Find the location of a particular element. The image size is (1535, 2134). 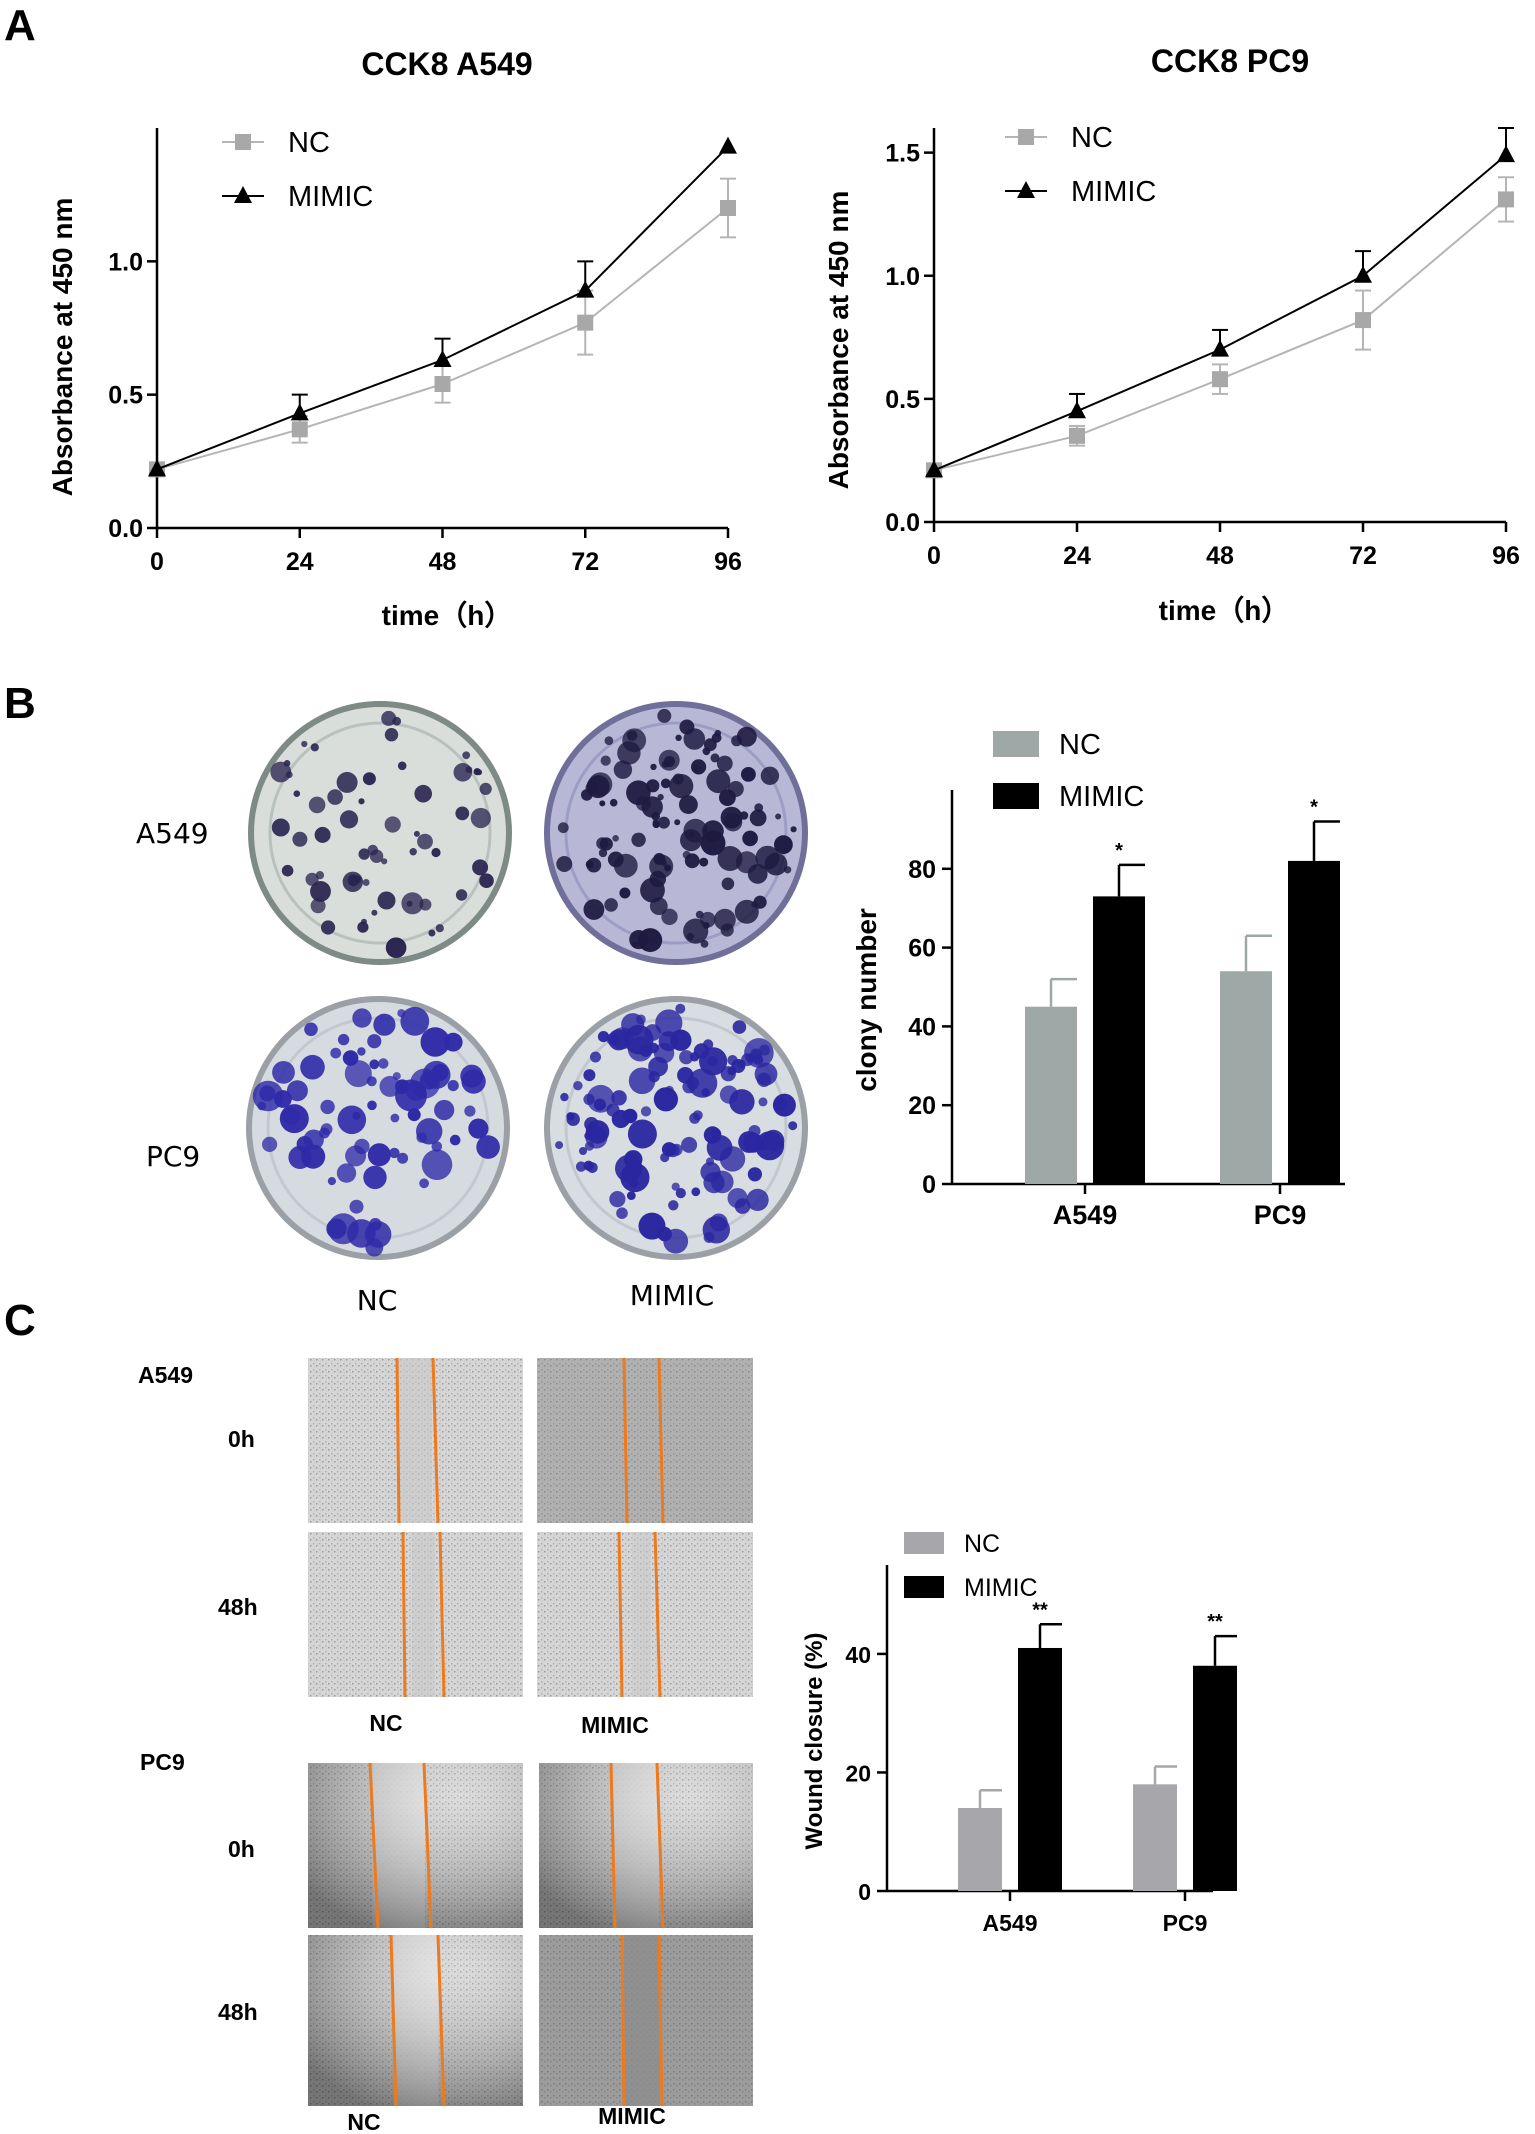

wound-time-label: 48h is located at coordinates (238, 1607).